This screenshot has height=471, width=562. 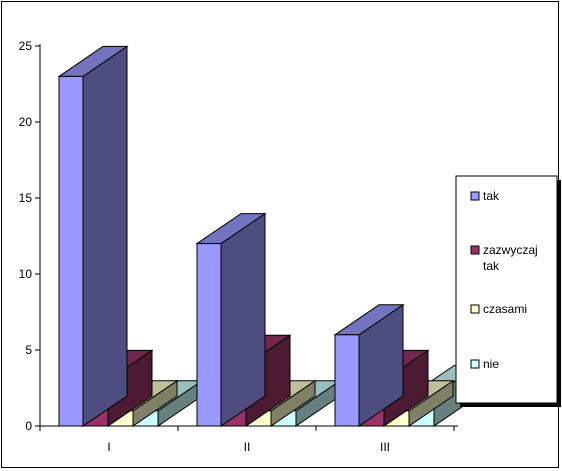 What do you see at coordinates (28, 426) in the screenshot?
I see `y-tick-label: 0` at bounding box center [28, 426].